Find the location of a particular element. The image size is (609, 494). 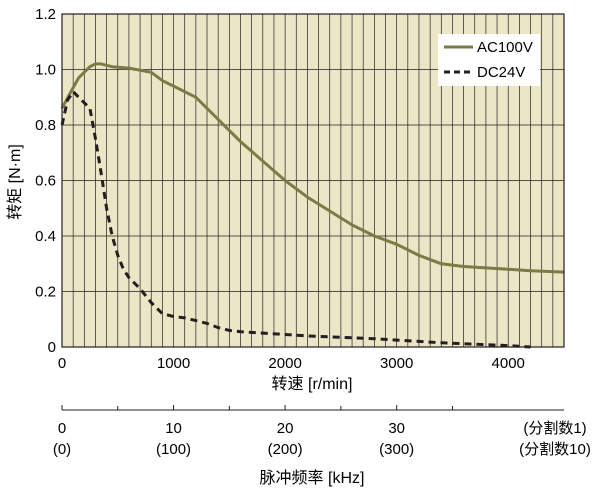

y-tick-label: 0.6 is located at coordinates (45, 181).